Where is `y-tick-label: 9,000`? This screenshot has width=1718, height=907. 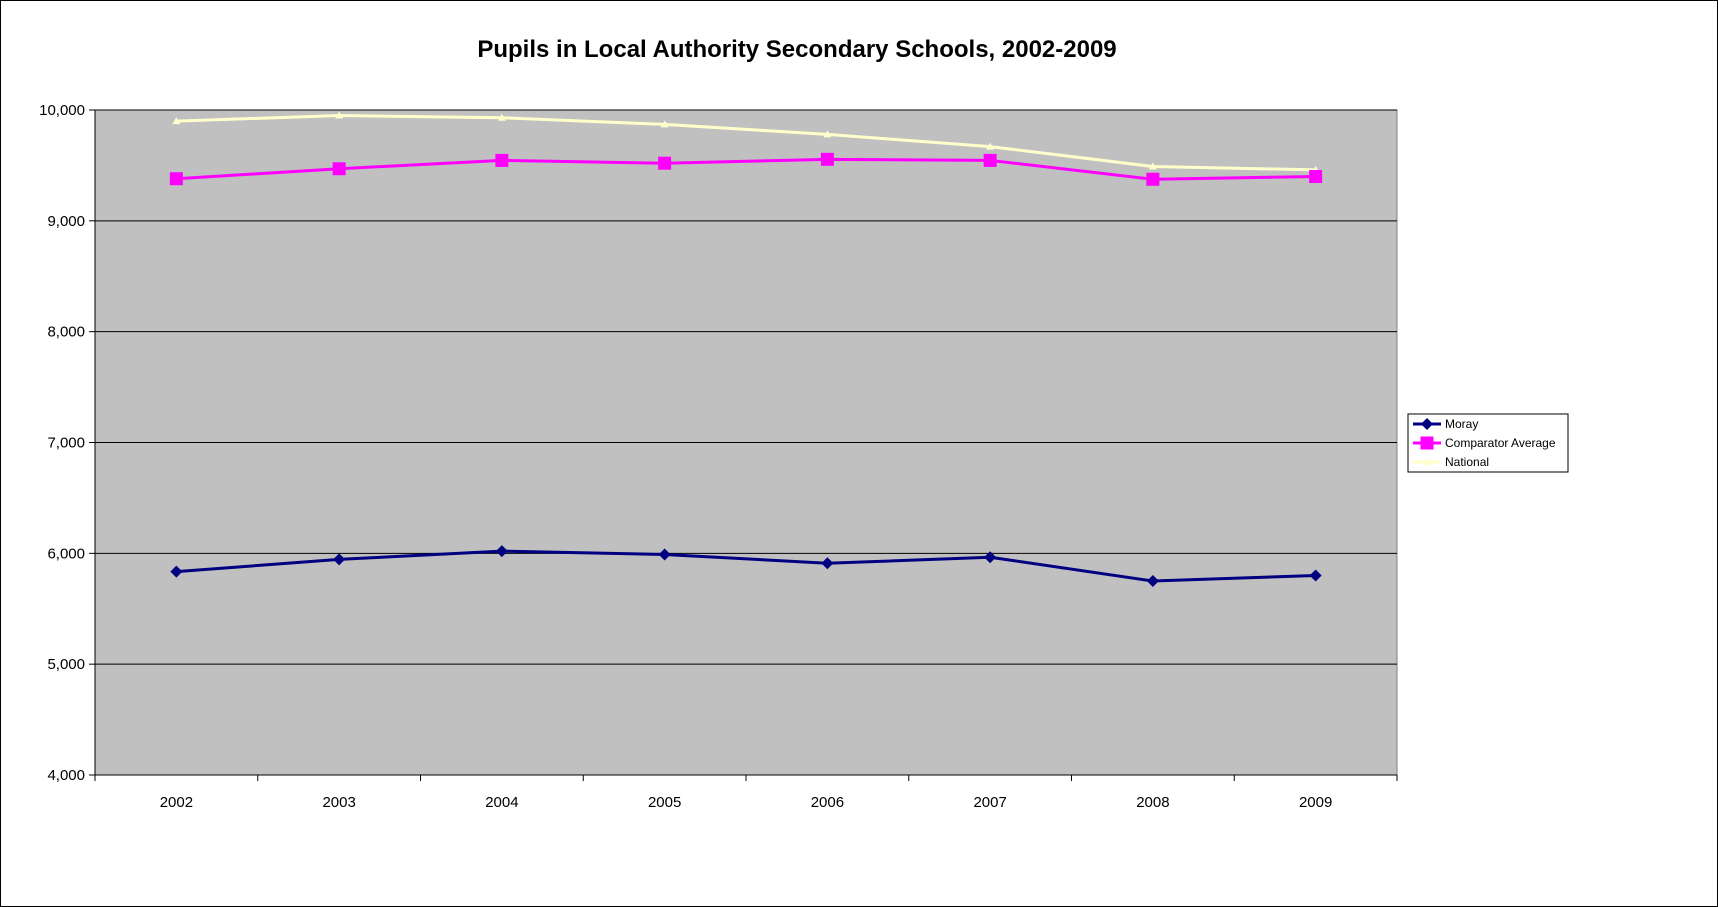 y-tick-label: 9,000 is located at coordinates (66, 221).